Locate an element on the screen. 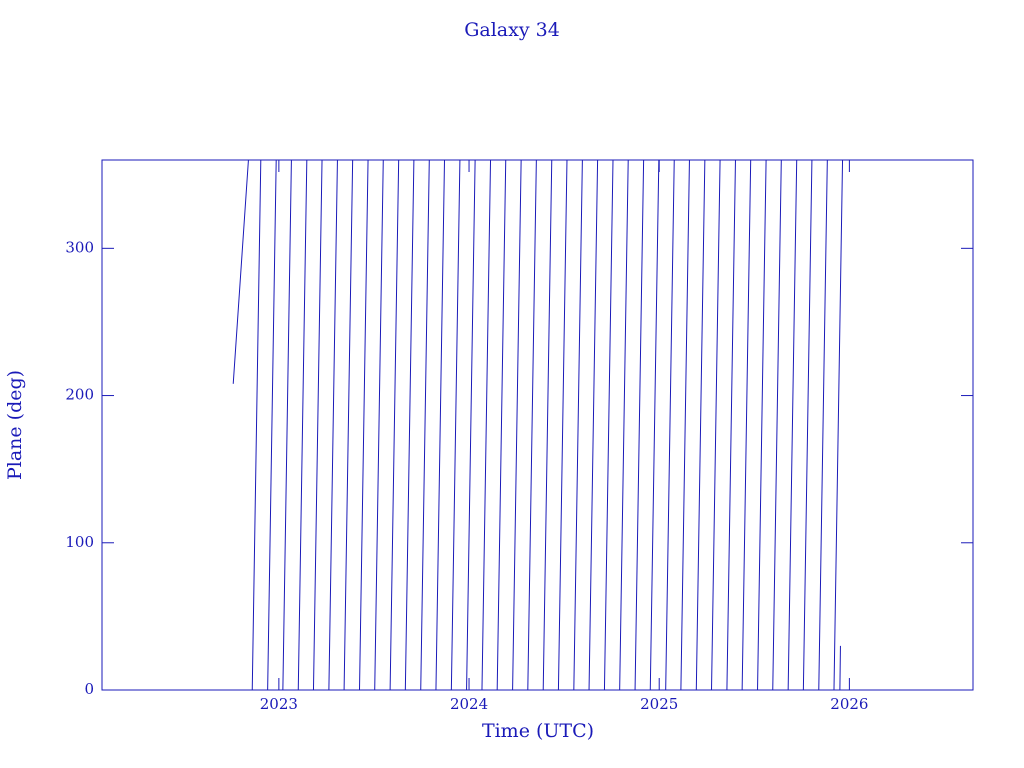 This screenshot has height=768, width=1024. y-tick-label: 200 is located at coordinates (79, 395).